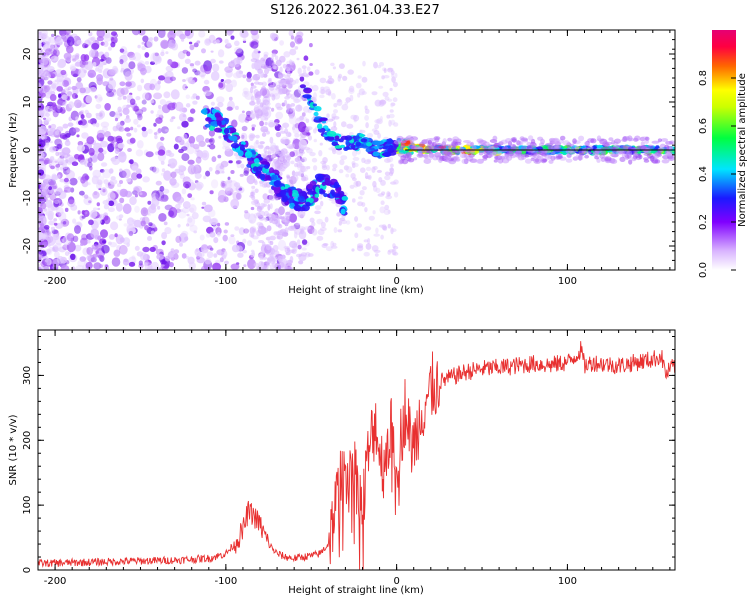 The height and width of the screenshot is (600, 750). I want to click on snr-xlabel: Height of straight line (km), so click(356, 590).